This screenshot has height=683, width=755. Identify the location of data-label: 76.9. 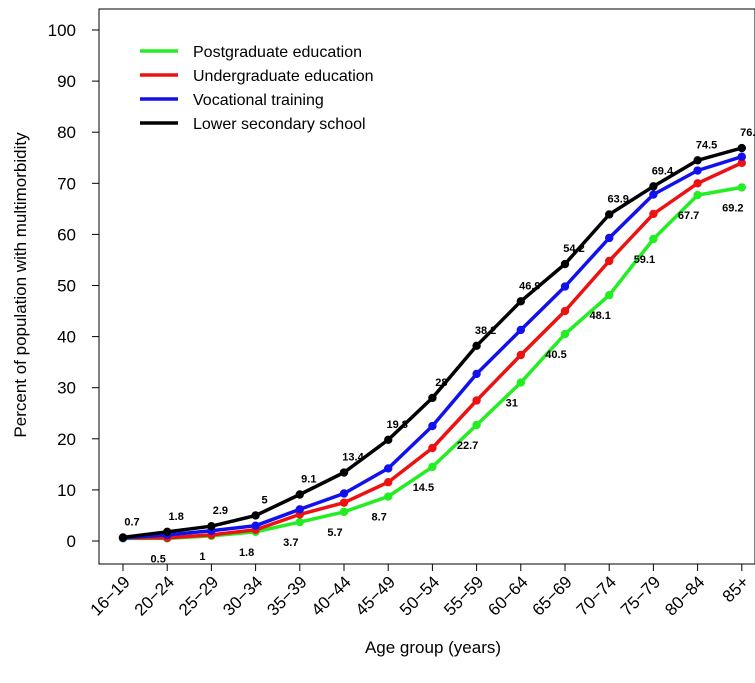
(747, 133).